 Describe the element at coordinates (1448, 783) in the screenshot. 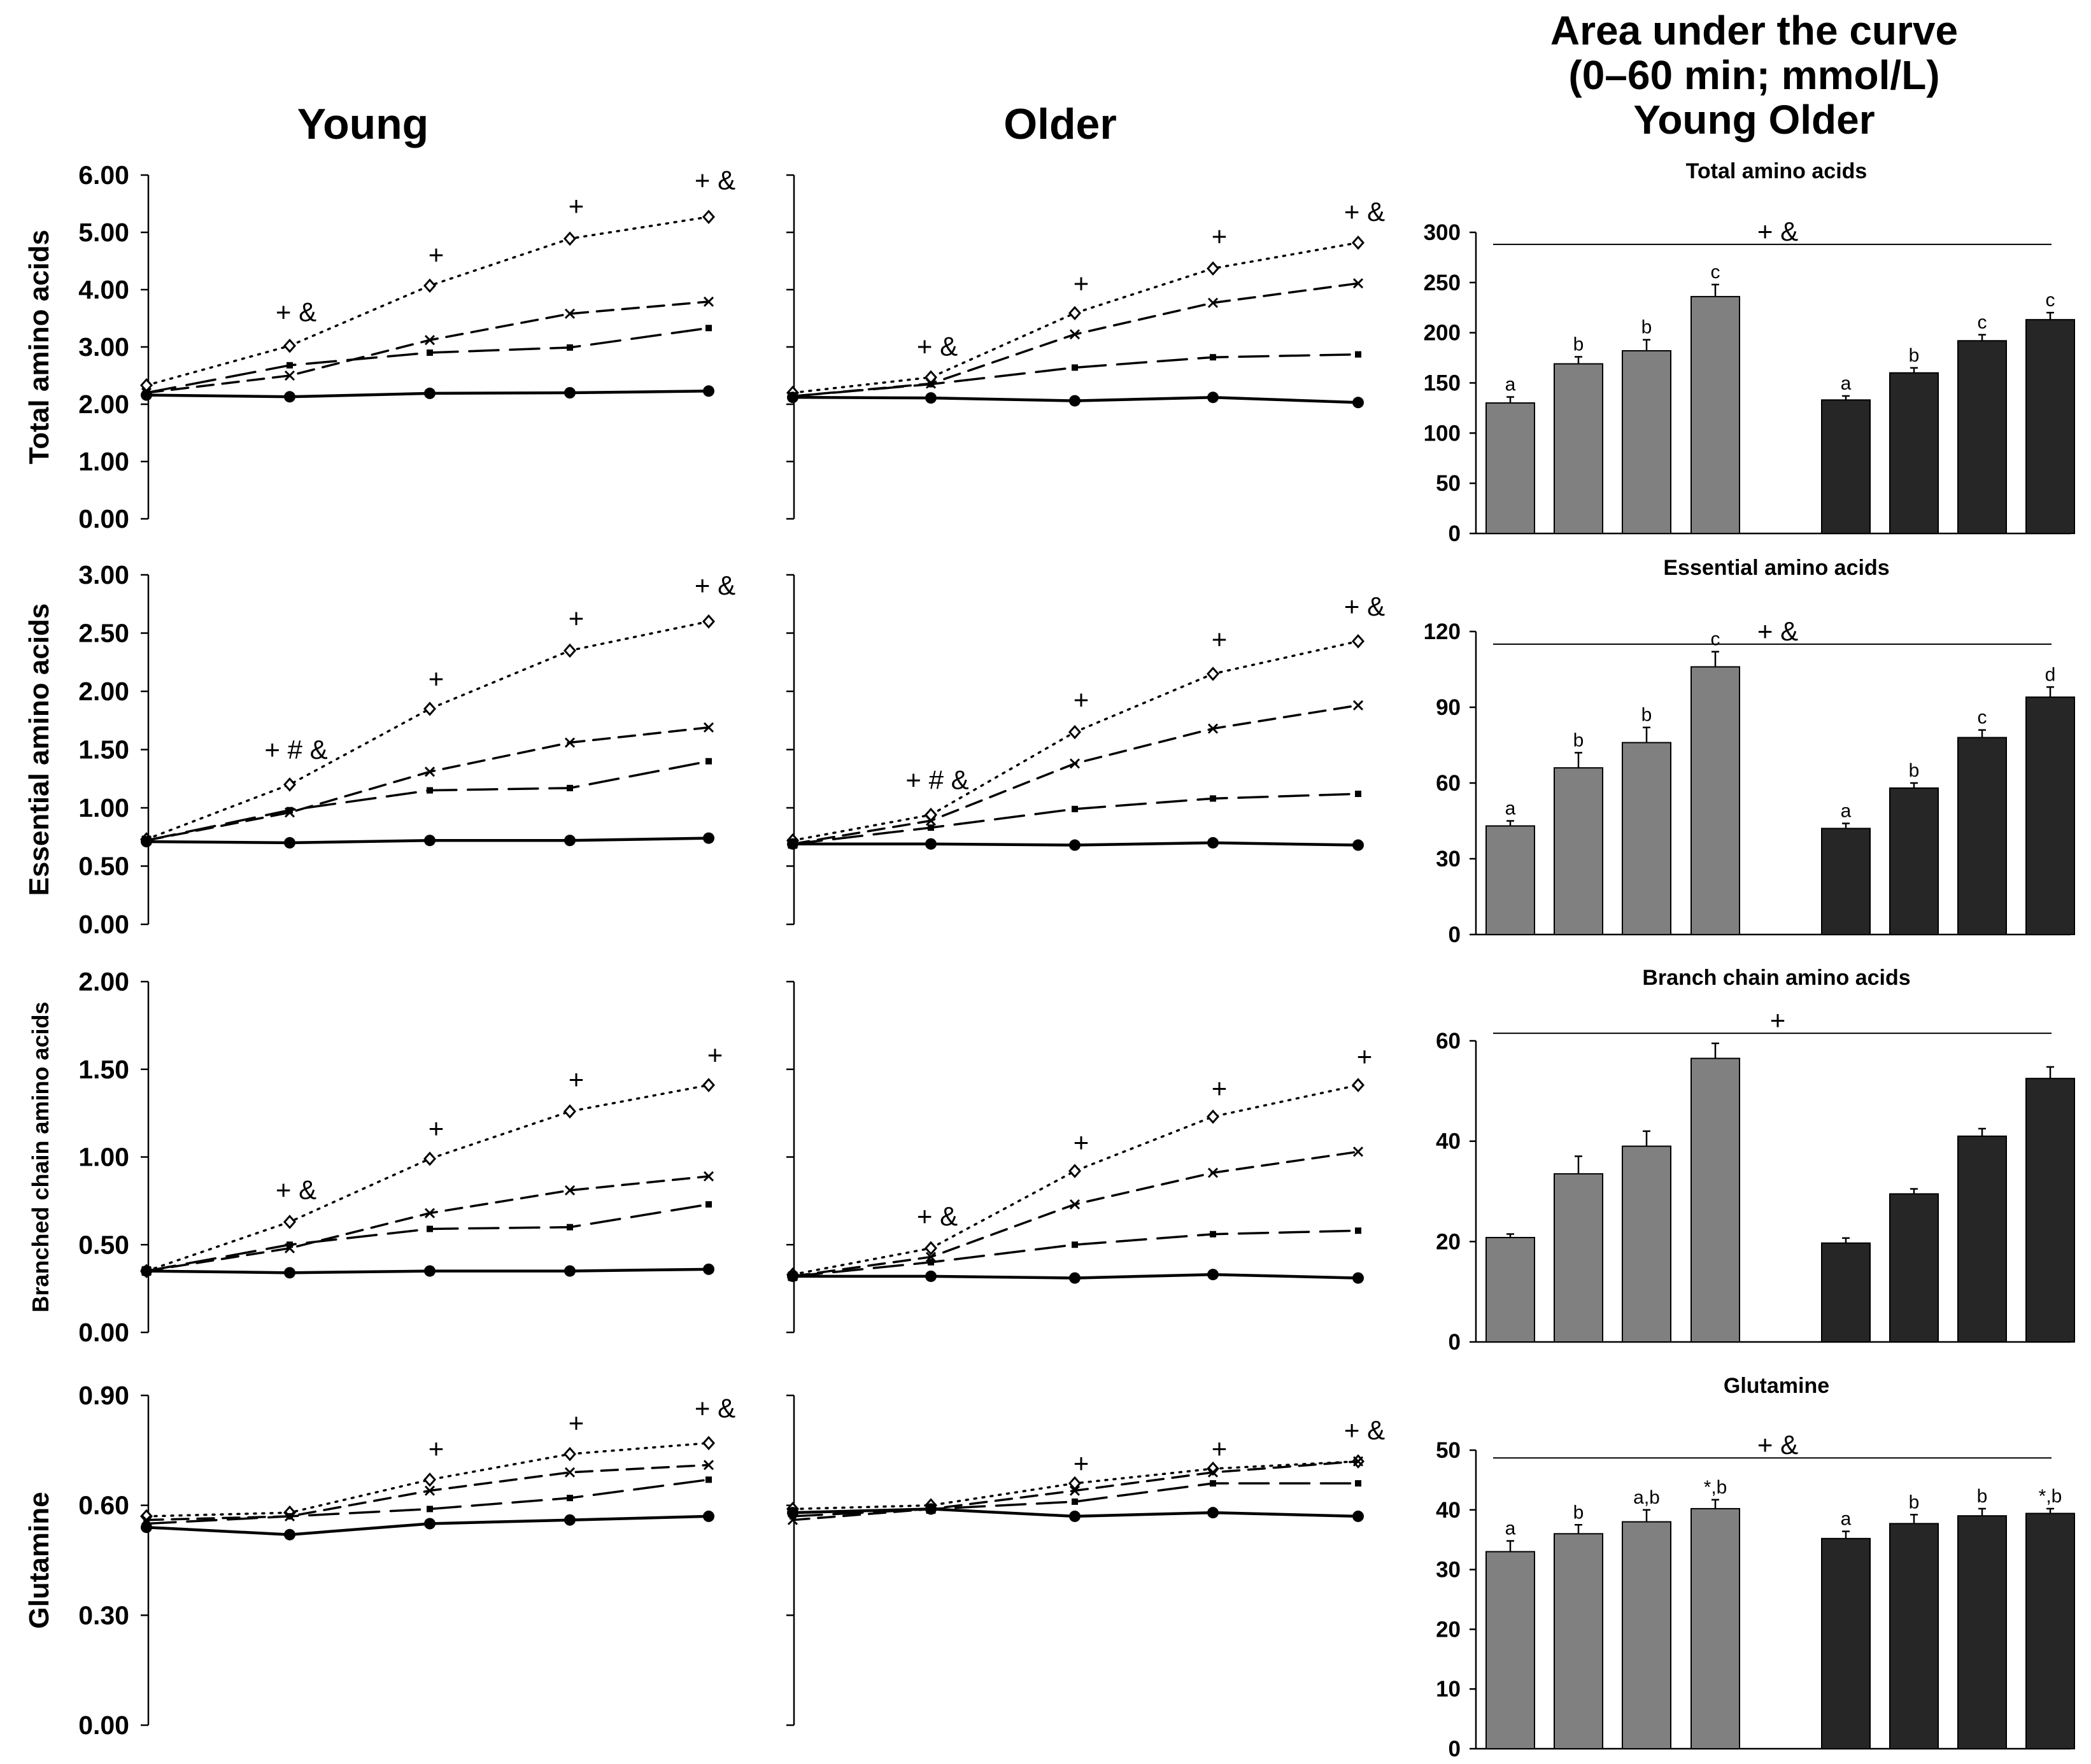

I see `y-tick-label: 60` at that location.